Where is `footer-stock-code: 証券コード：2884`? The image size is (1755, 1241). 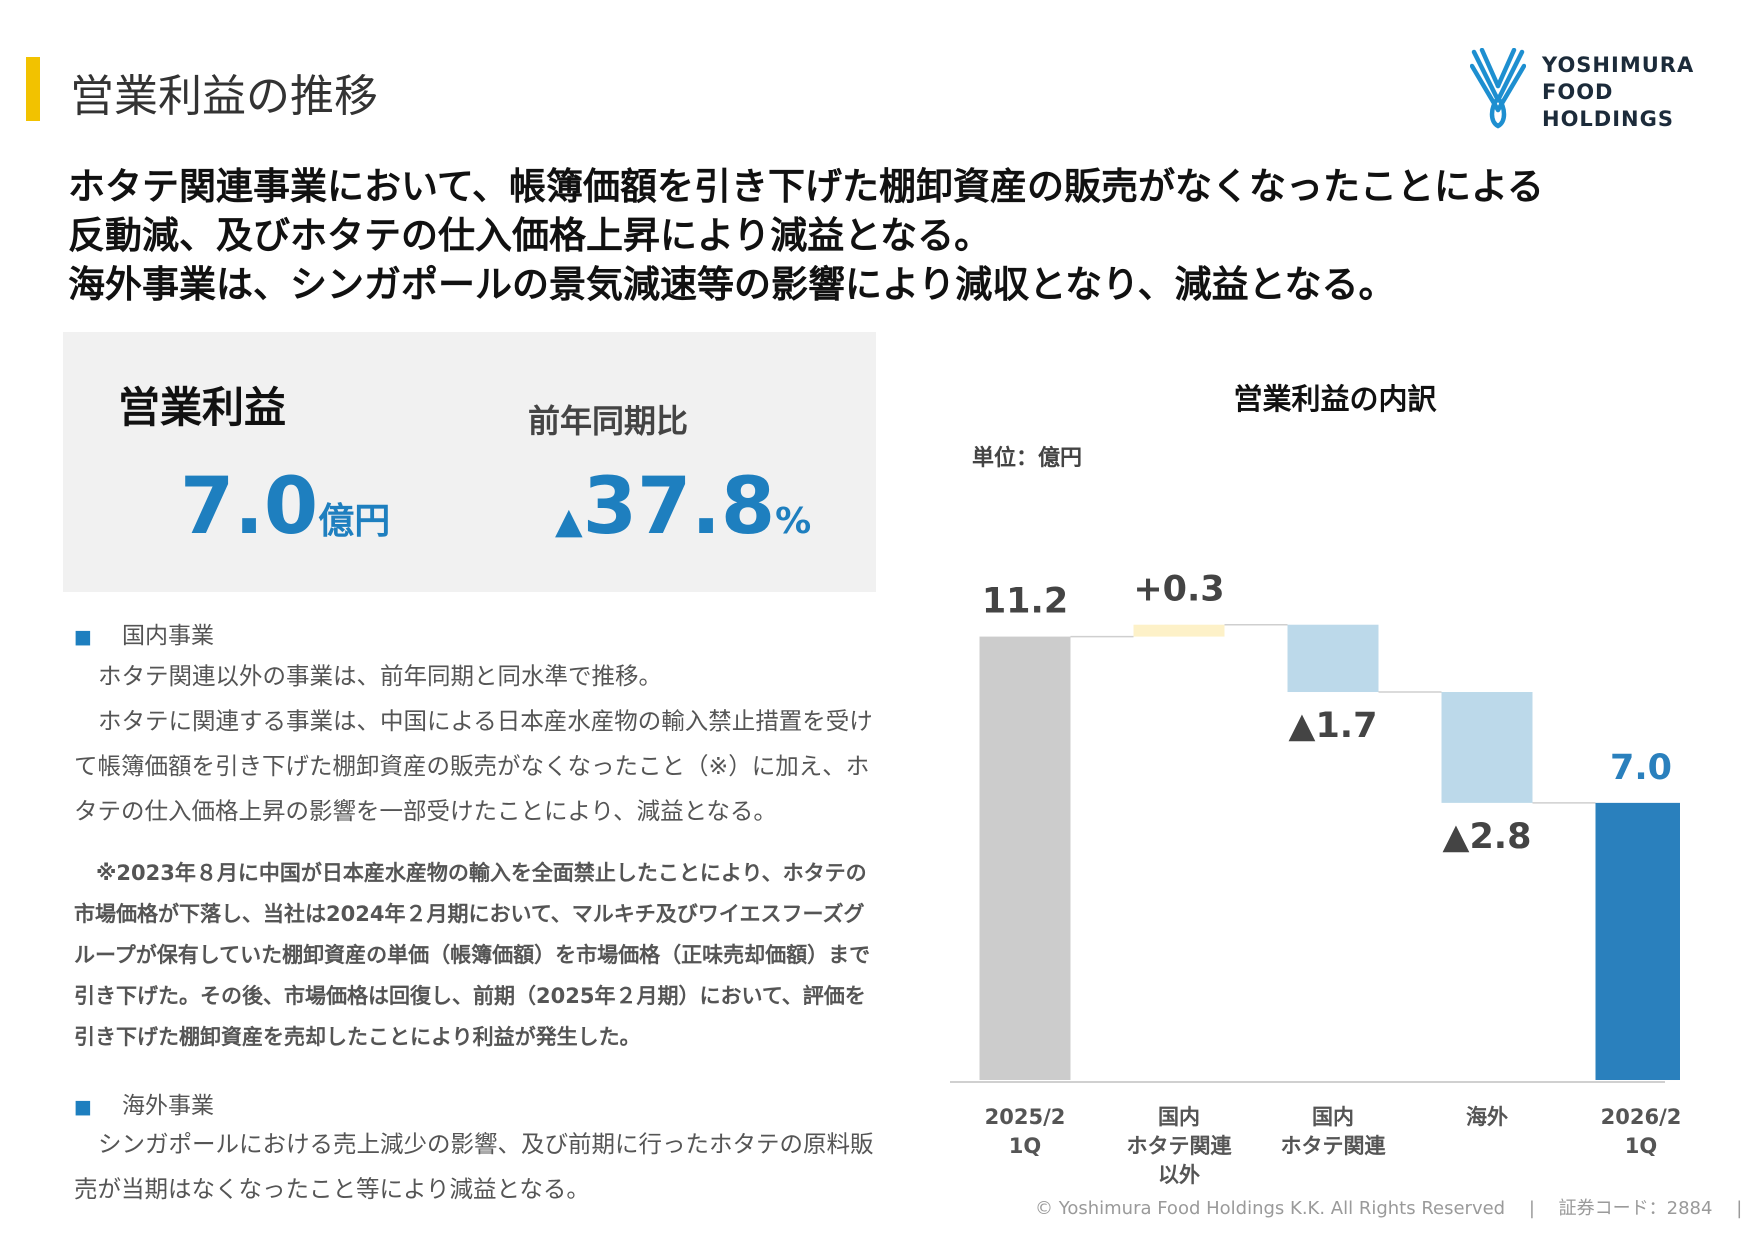 footer-stock-code: 証券コード：2884 is located at coordinates (1635, 1208).